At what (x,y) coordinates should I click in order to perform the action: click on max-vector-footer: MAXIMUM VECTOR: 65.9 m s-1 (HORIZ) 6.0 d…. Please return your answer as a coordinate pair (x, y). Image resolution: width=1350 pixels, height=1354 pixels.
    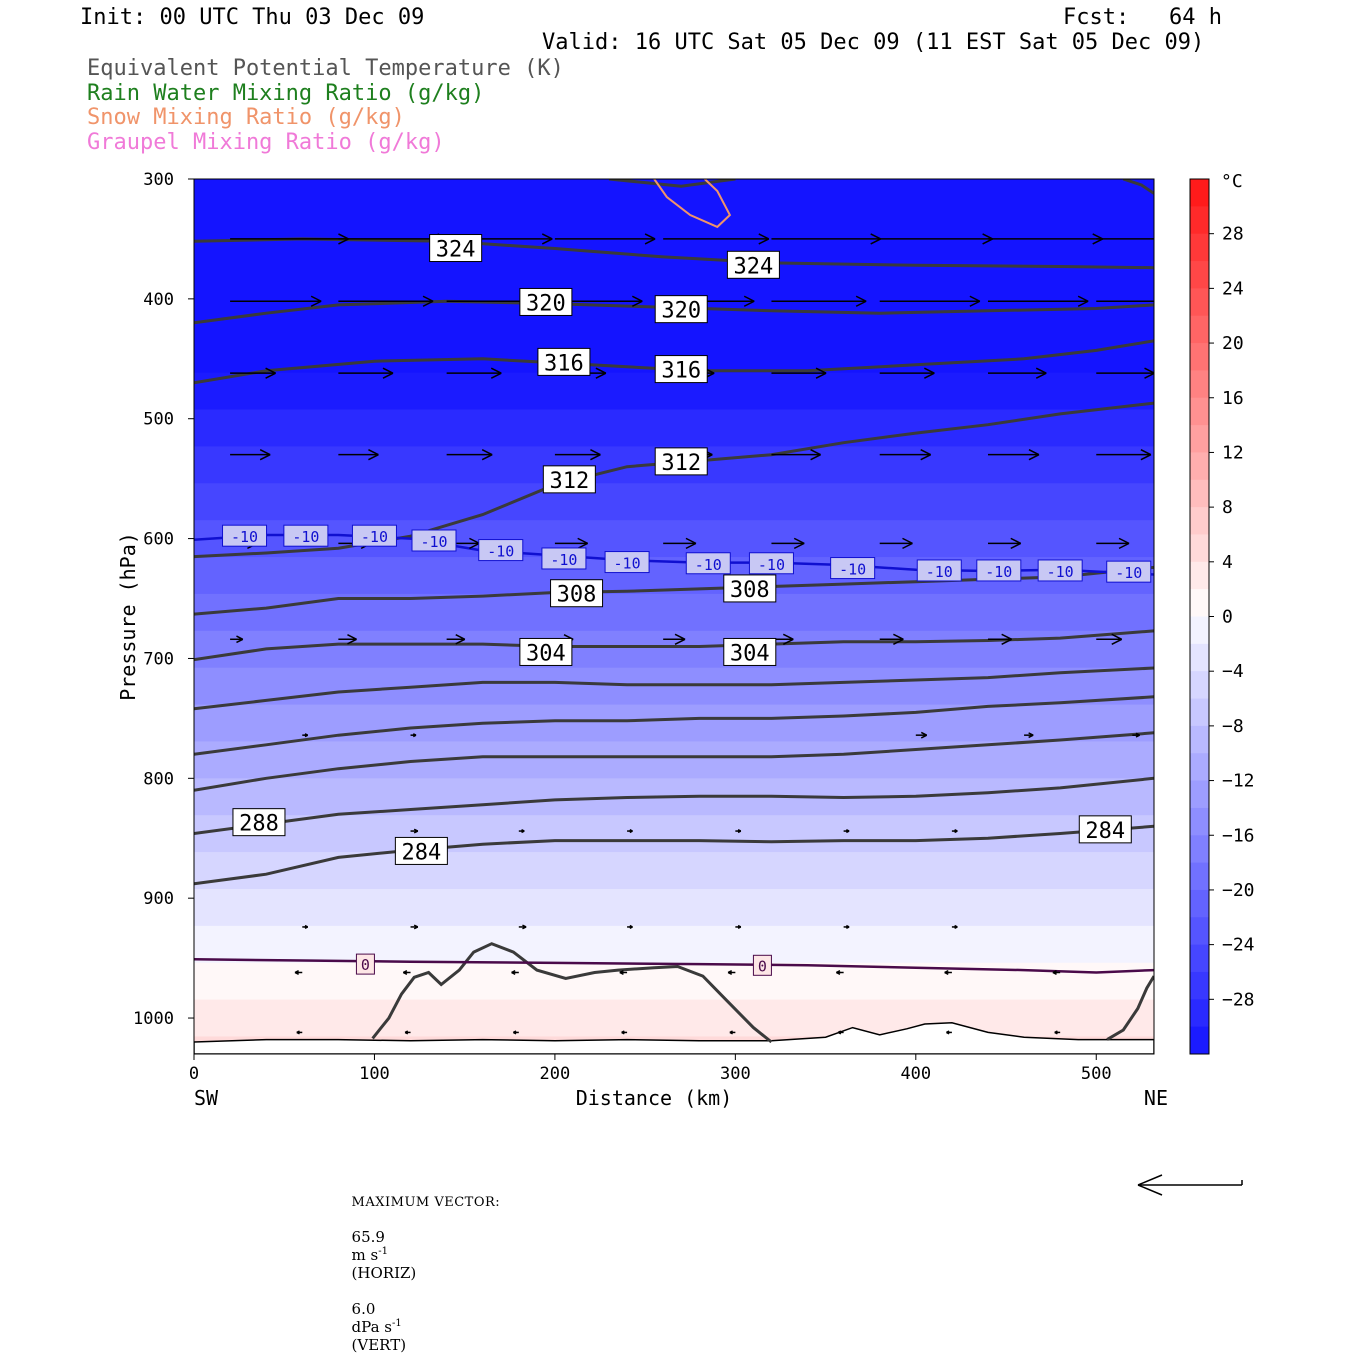
    Looking at the image, I should click on (421, 1264).